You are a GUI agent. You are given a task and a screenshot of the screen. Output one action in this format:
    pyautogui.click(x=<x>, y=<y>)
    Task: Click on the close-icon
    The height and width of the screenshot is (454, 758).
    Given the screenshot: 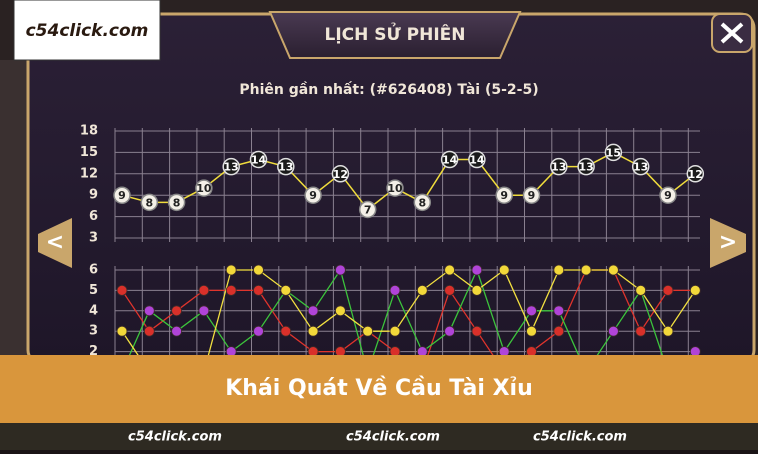 What is the action you would take?
    pyautogui.click(x=732, y=33)
    